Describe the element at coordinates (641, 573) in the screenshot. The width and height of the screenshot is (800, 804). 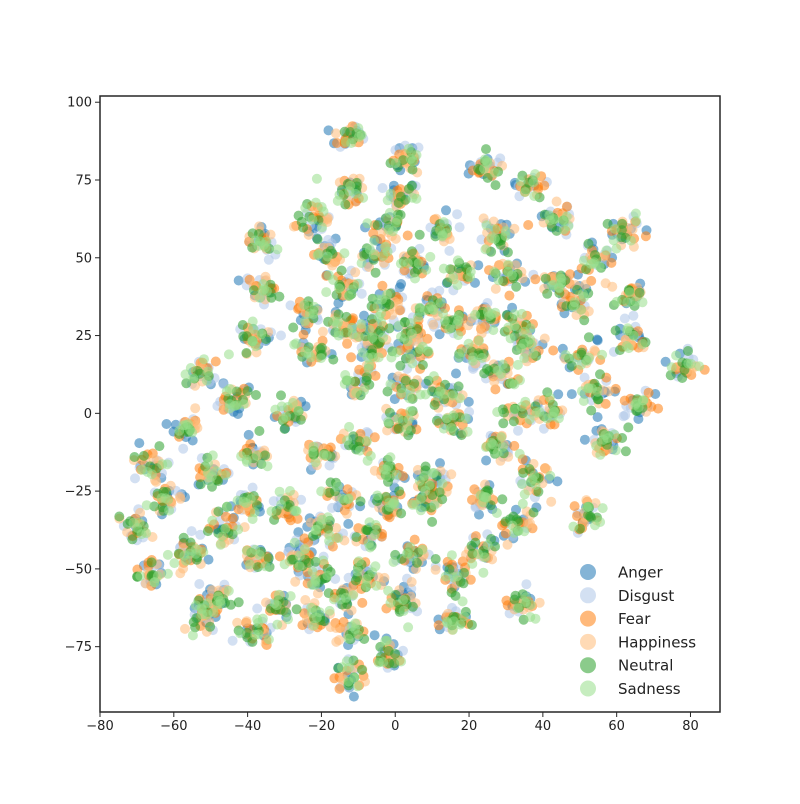
I see `legend-label-anger: Anger` at that location.